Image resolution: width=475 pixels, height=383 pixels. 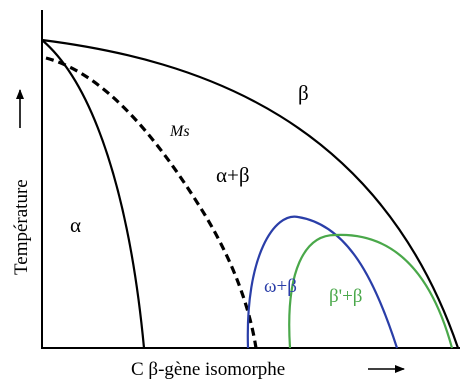 I want to click on alpha-phase-label: α, so click(x=75, y=225).